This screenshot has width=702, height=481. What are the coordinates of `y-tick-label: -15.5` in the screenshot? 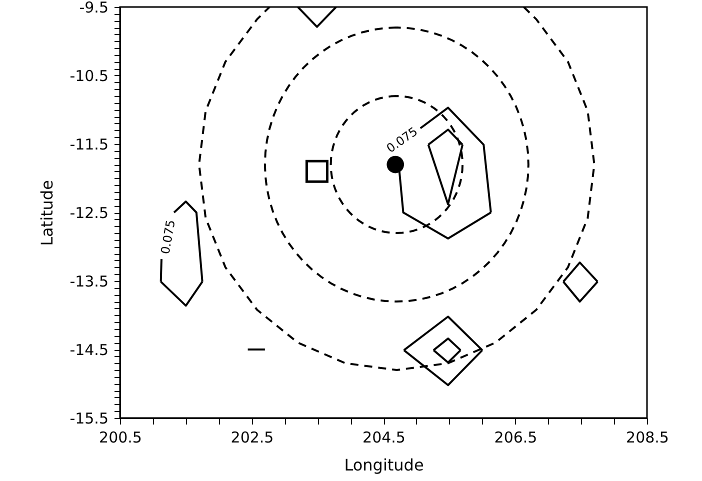 It's located at (89, 419).